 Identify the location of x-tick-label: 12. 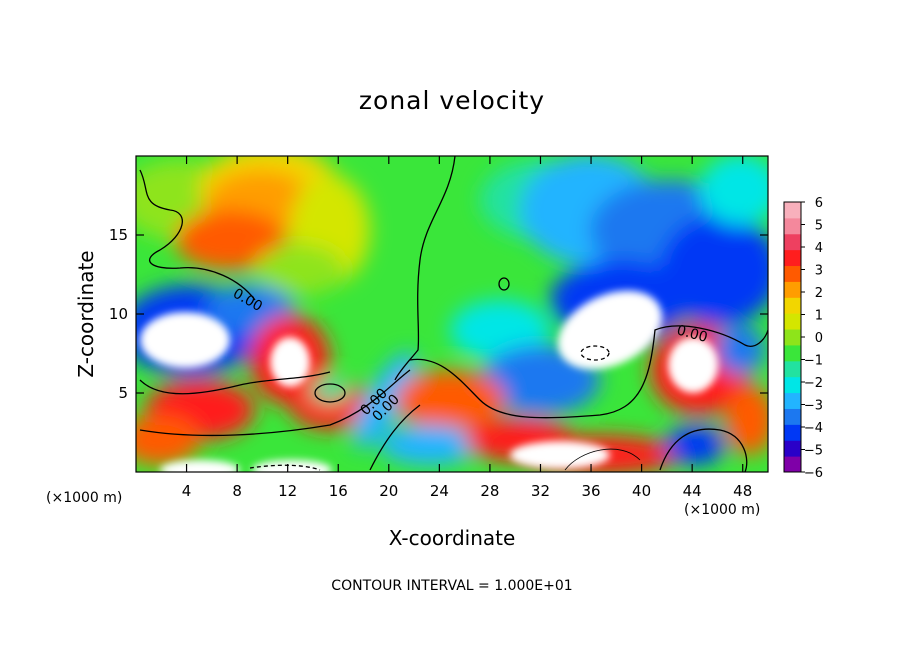
(287, 491).